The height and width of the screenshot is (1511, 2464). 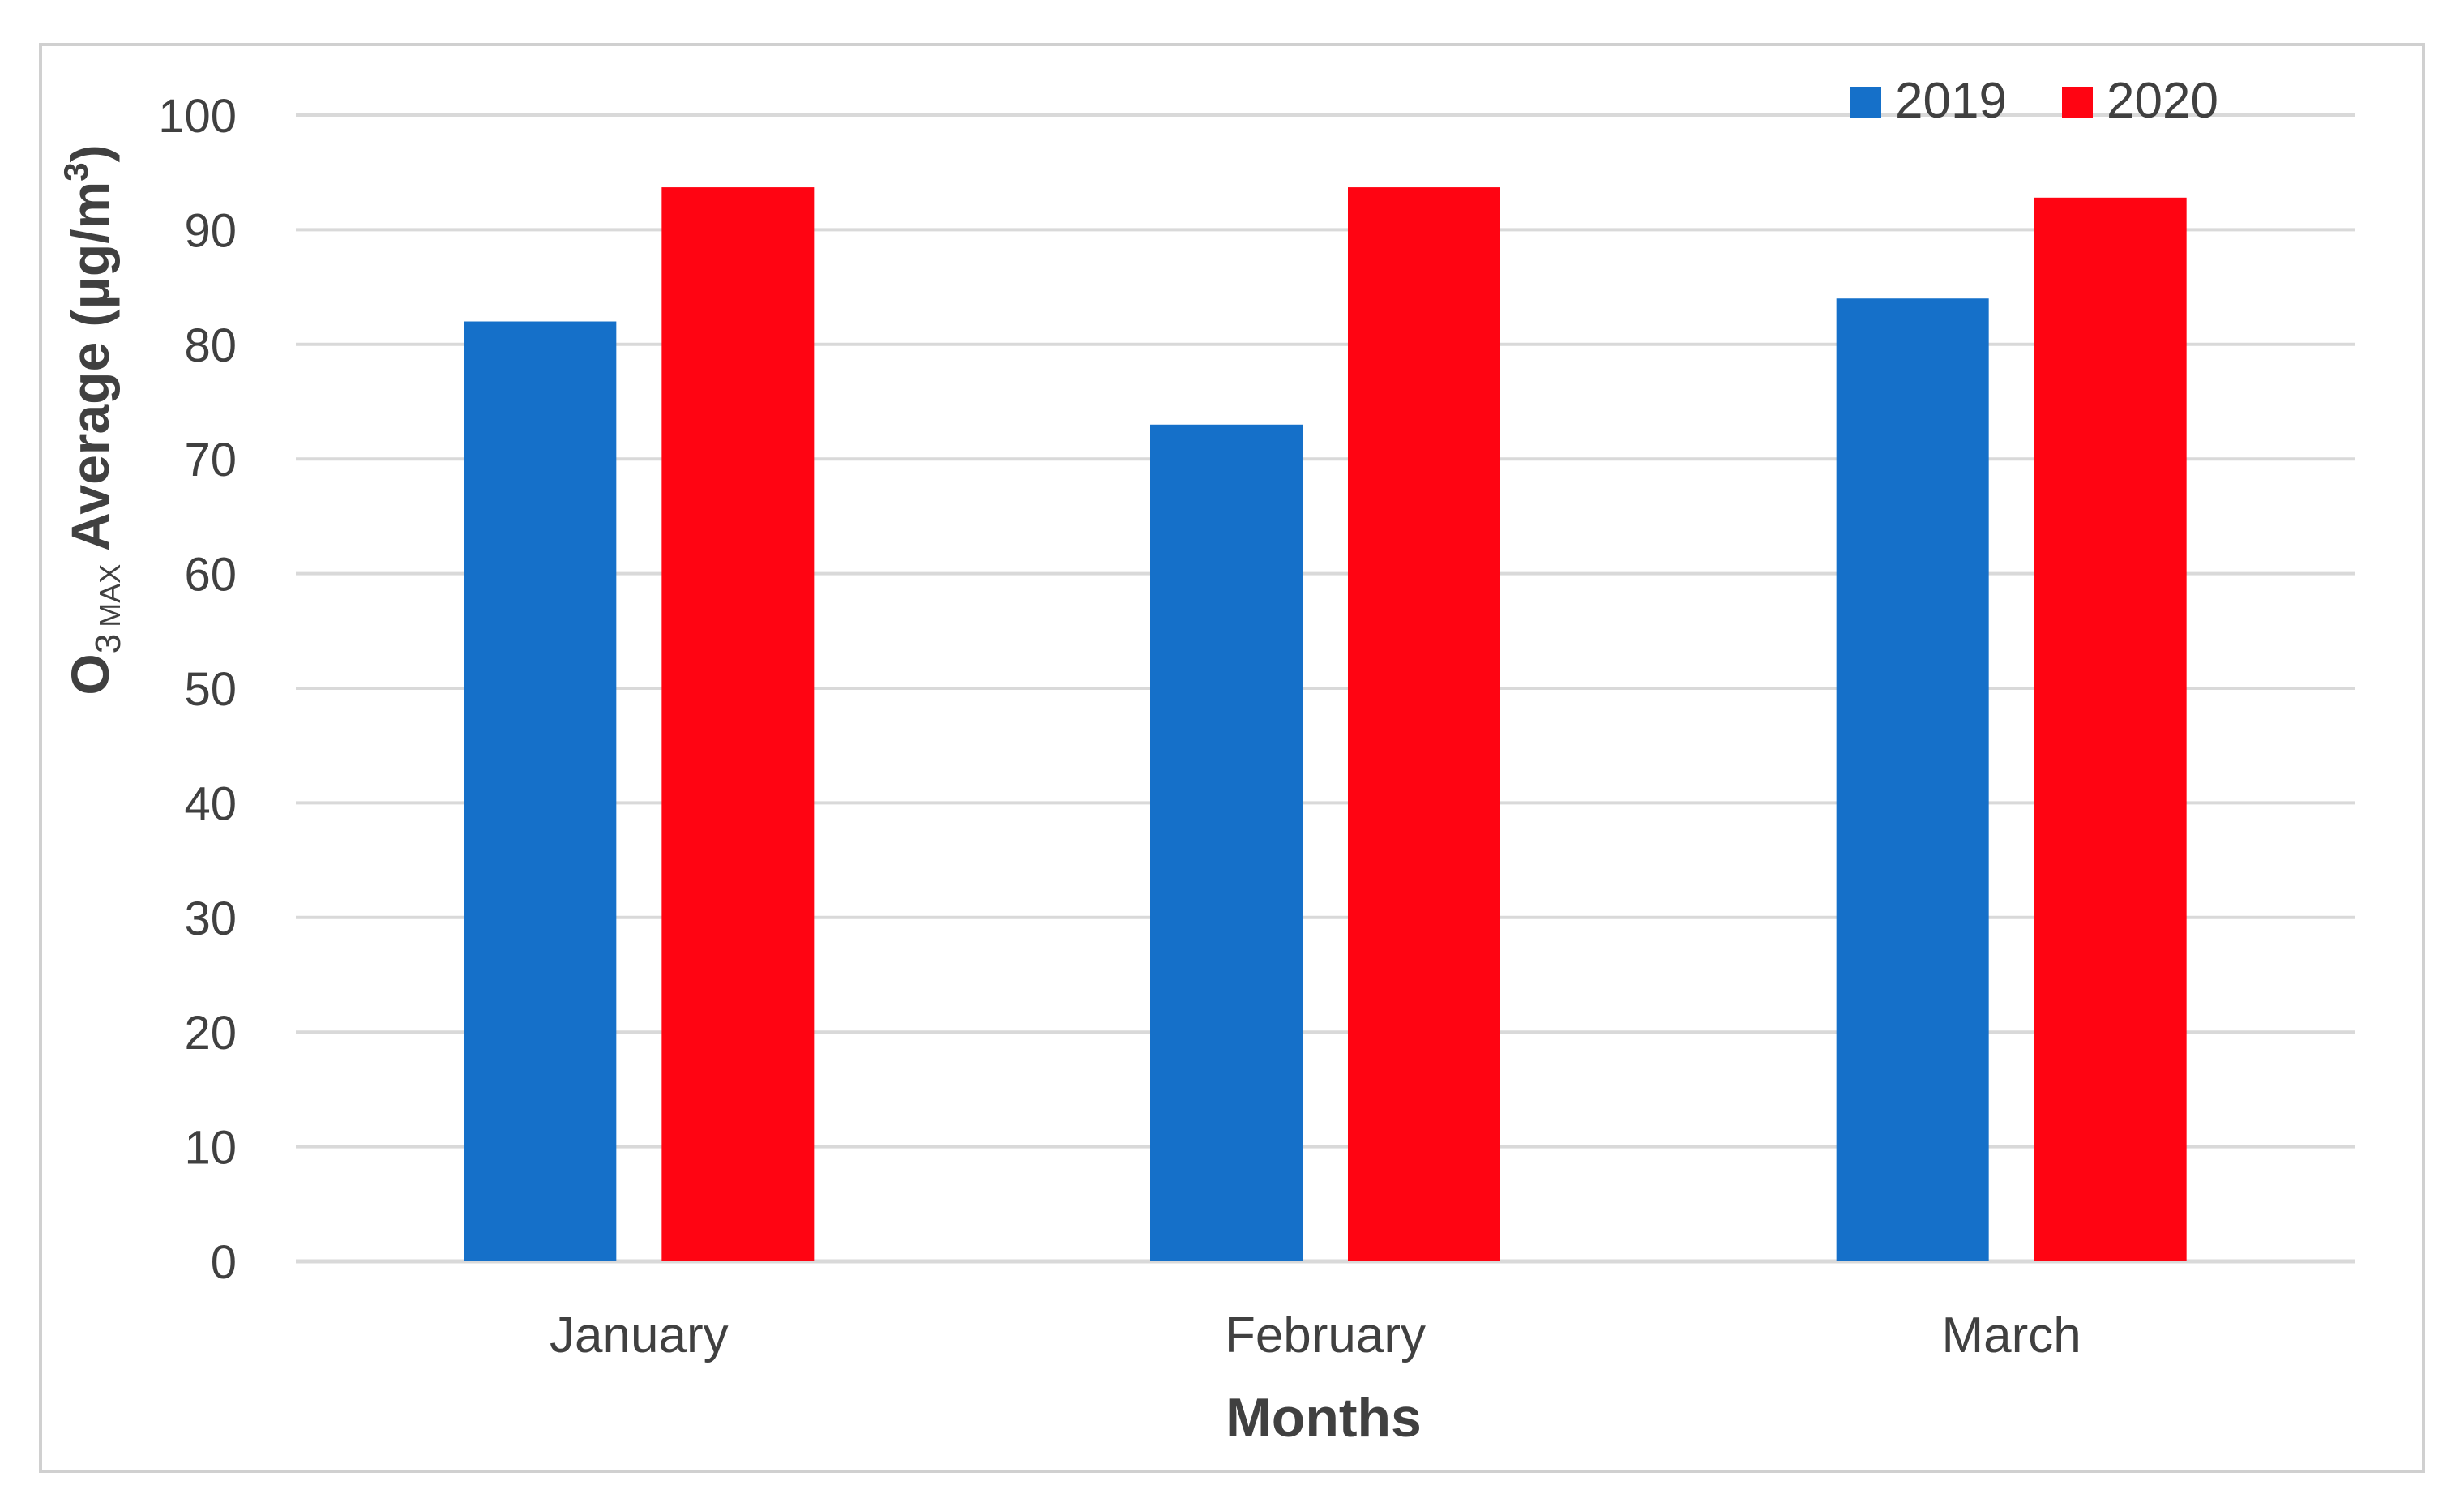 What do you see at coordinates (2077, 103) in the screenshot?
I see `legend-swatch-2020` at bounding box center [2077, 103].